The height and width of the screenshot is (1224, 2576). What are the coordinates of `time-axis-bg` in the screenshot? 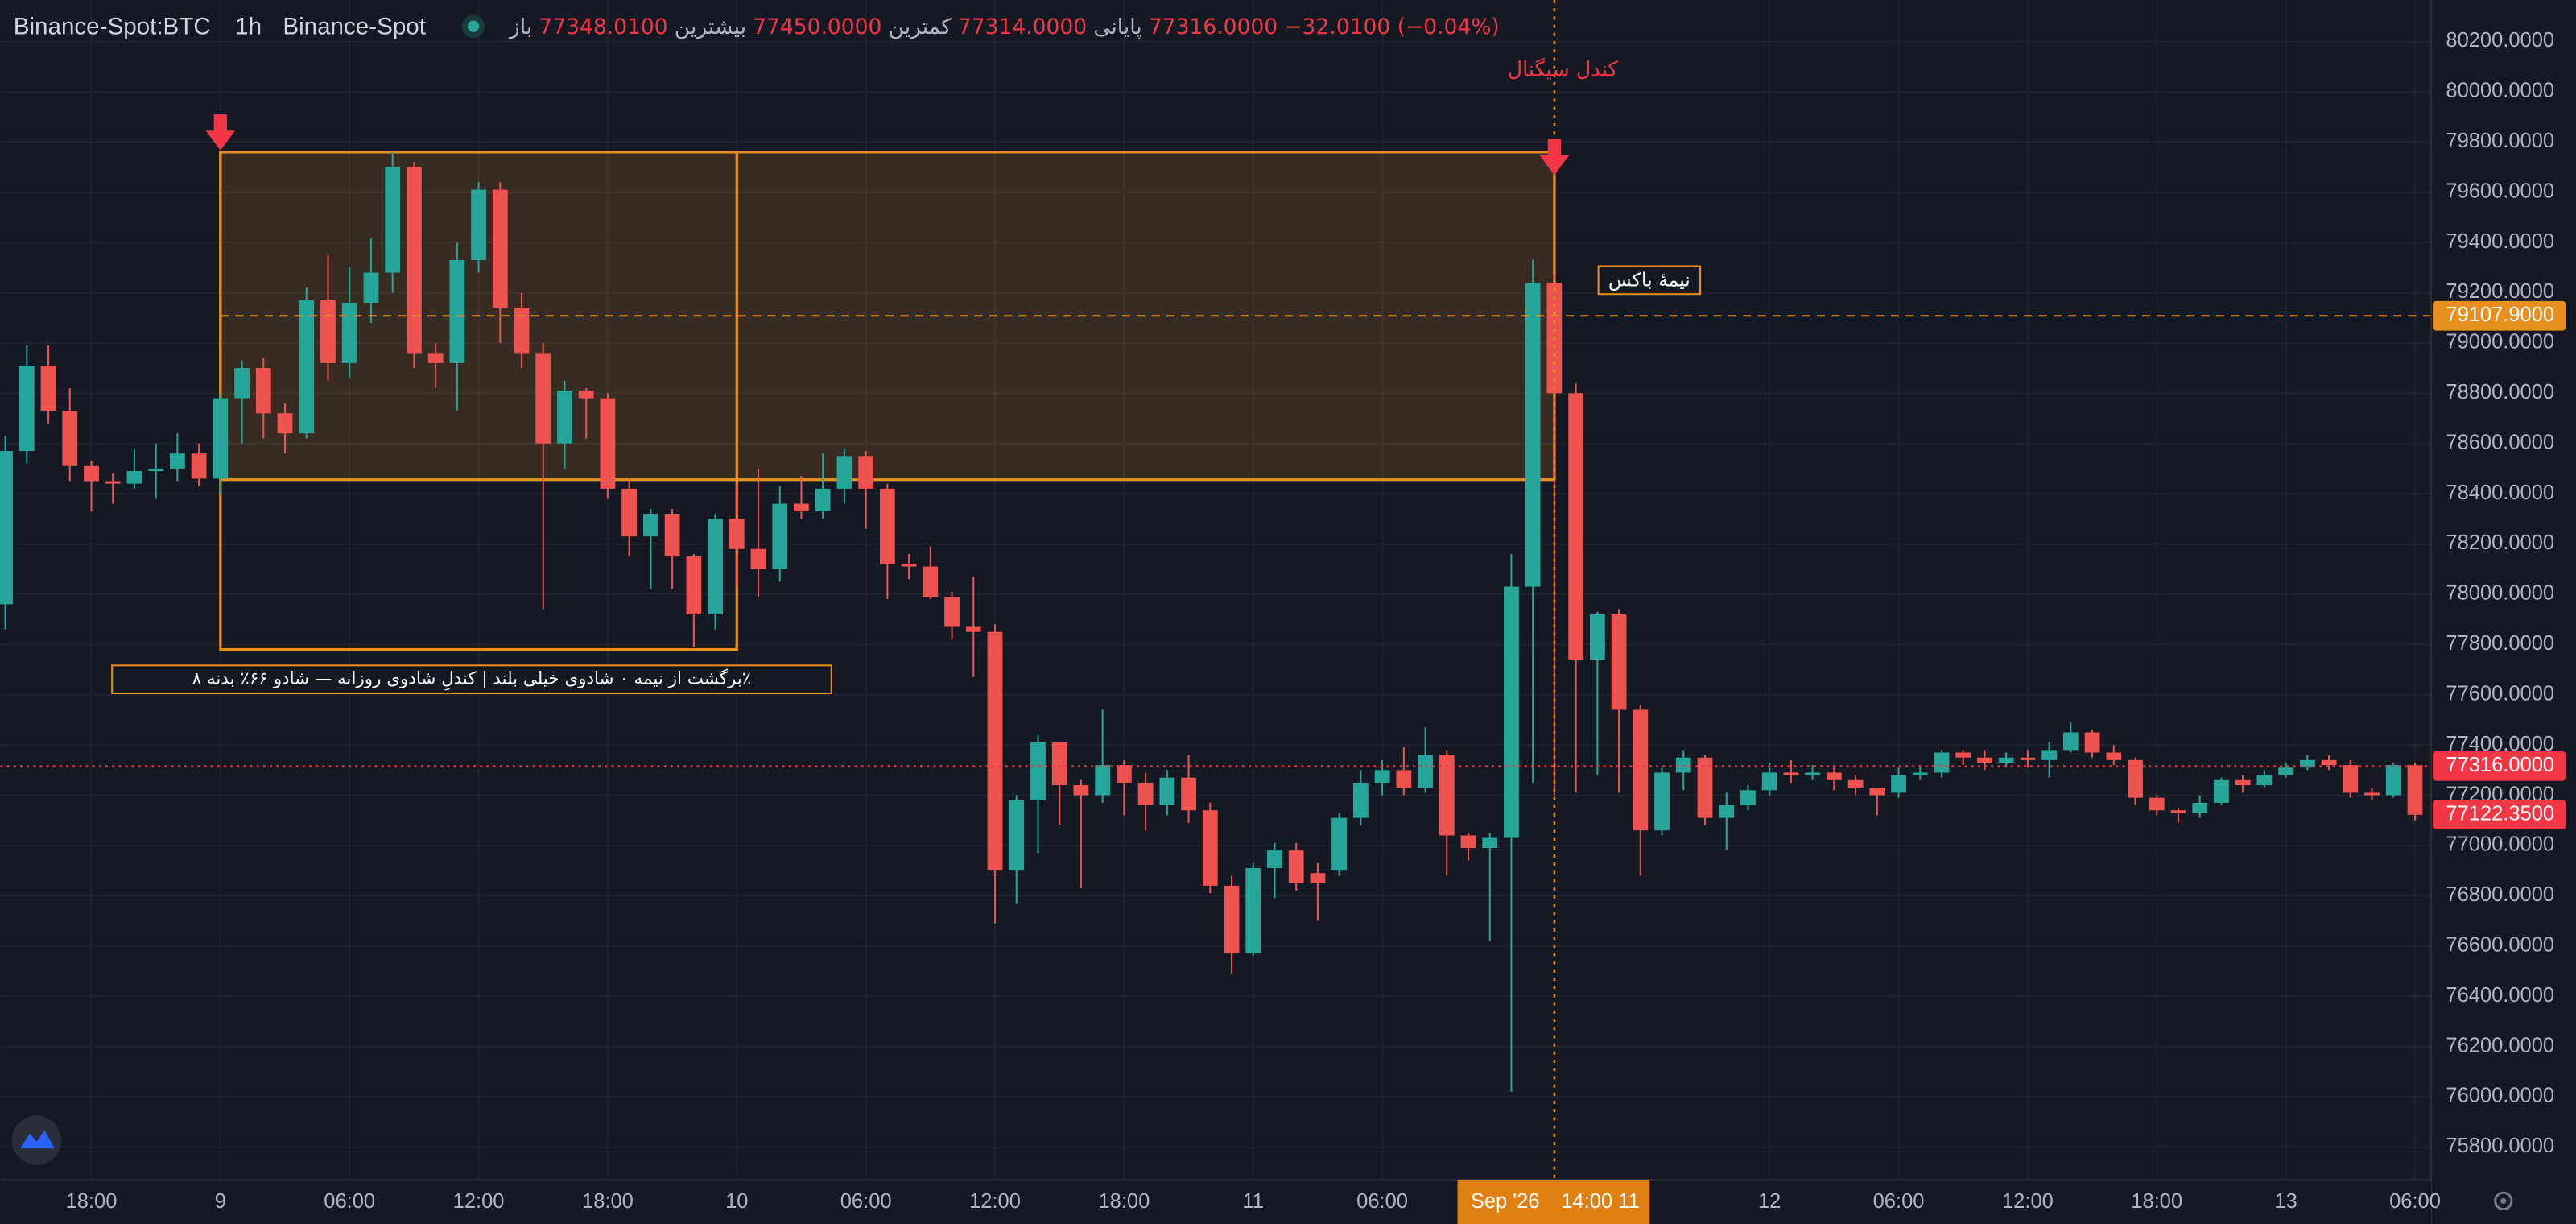 It's located at (1216, 1202).